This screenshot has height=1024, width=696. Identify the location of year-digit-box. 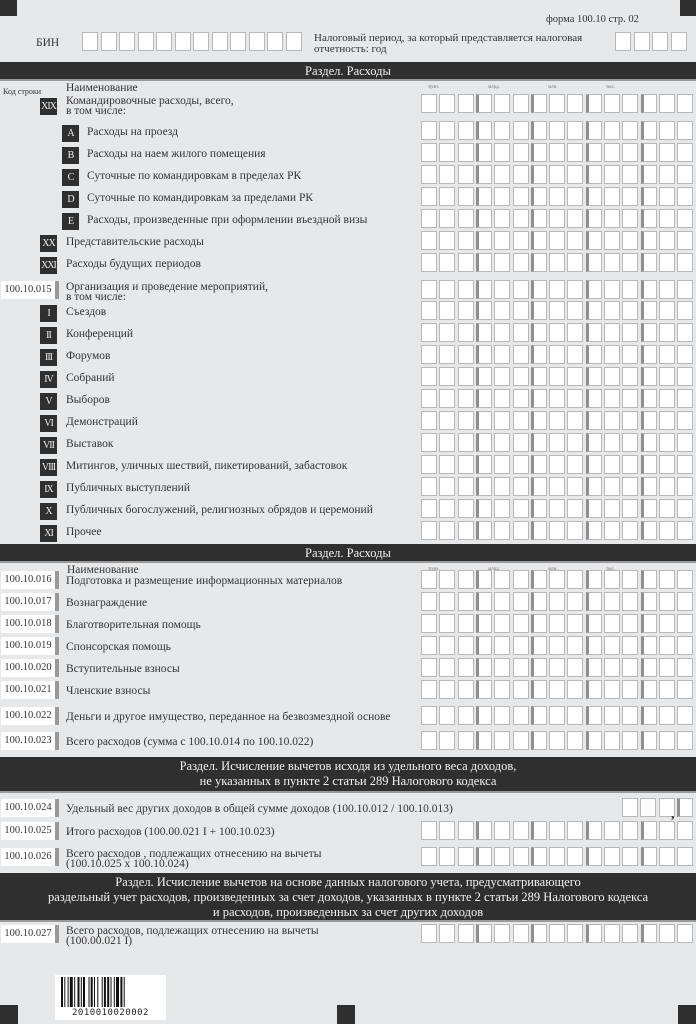
(623, 41).